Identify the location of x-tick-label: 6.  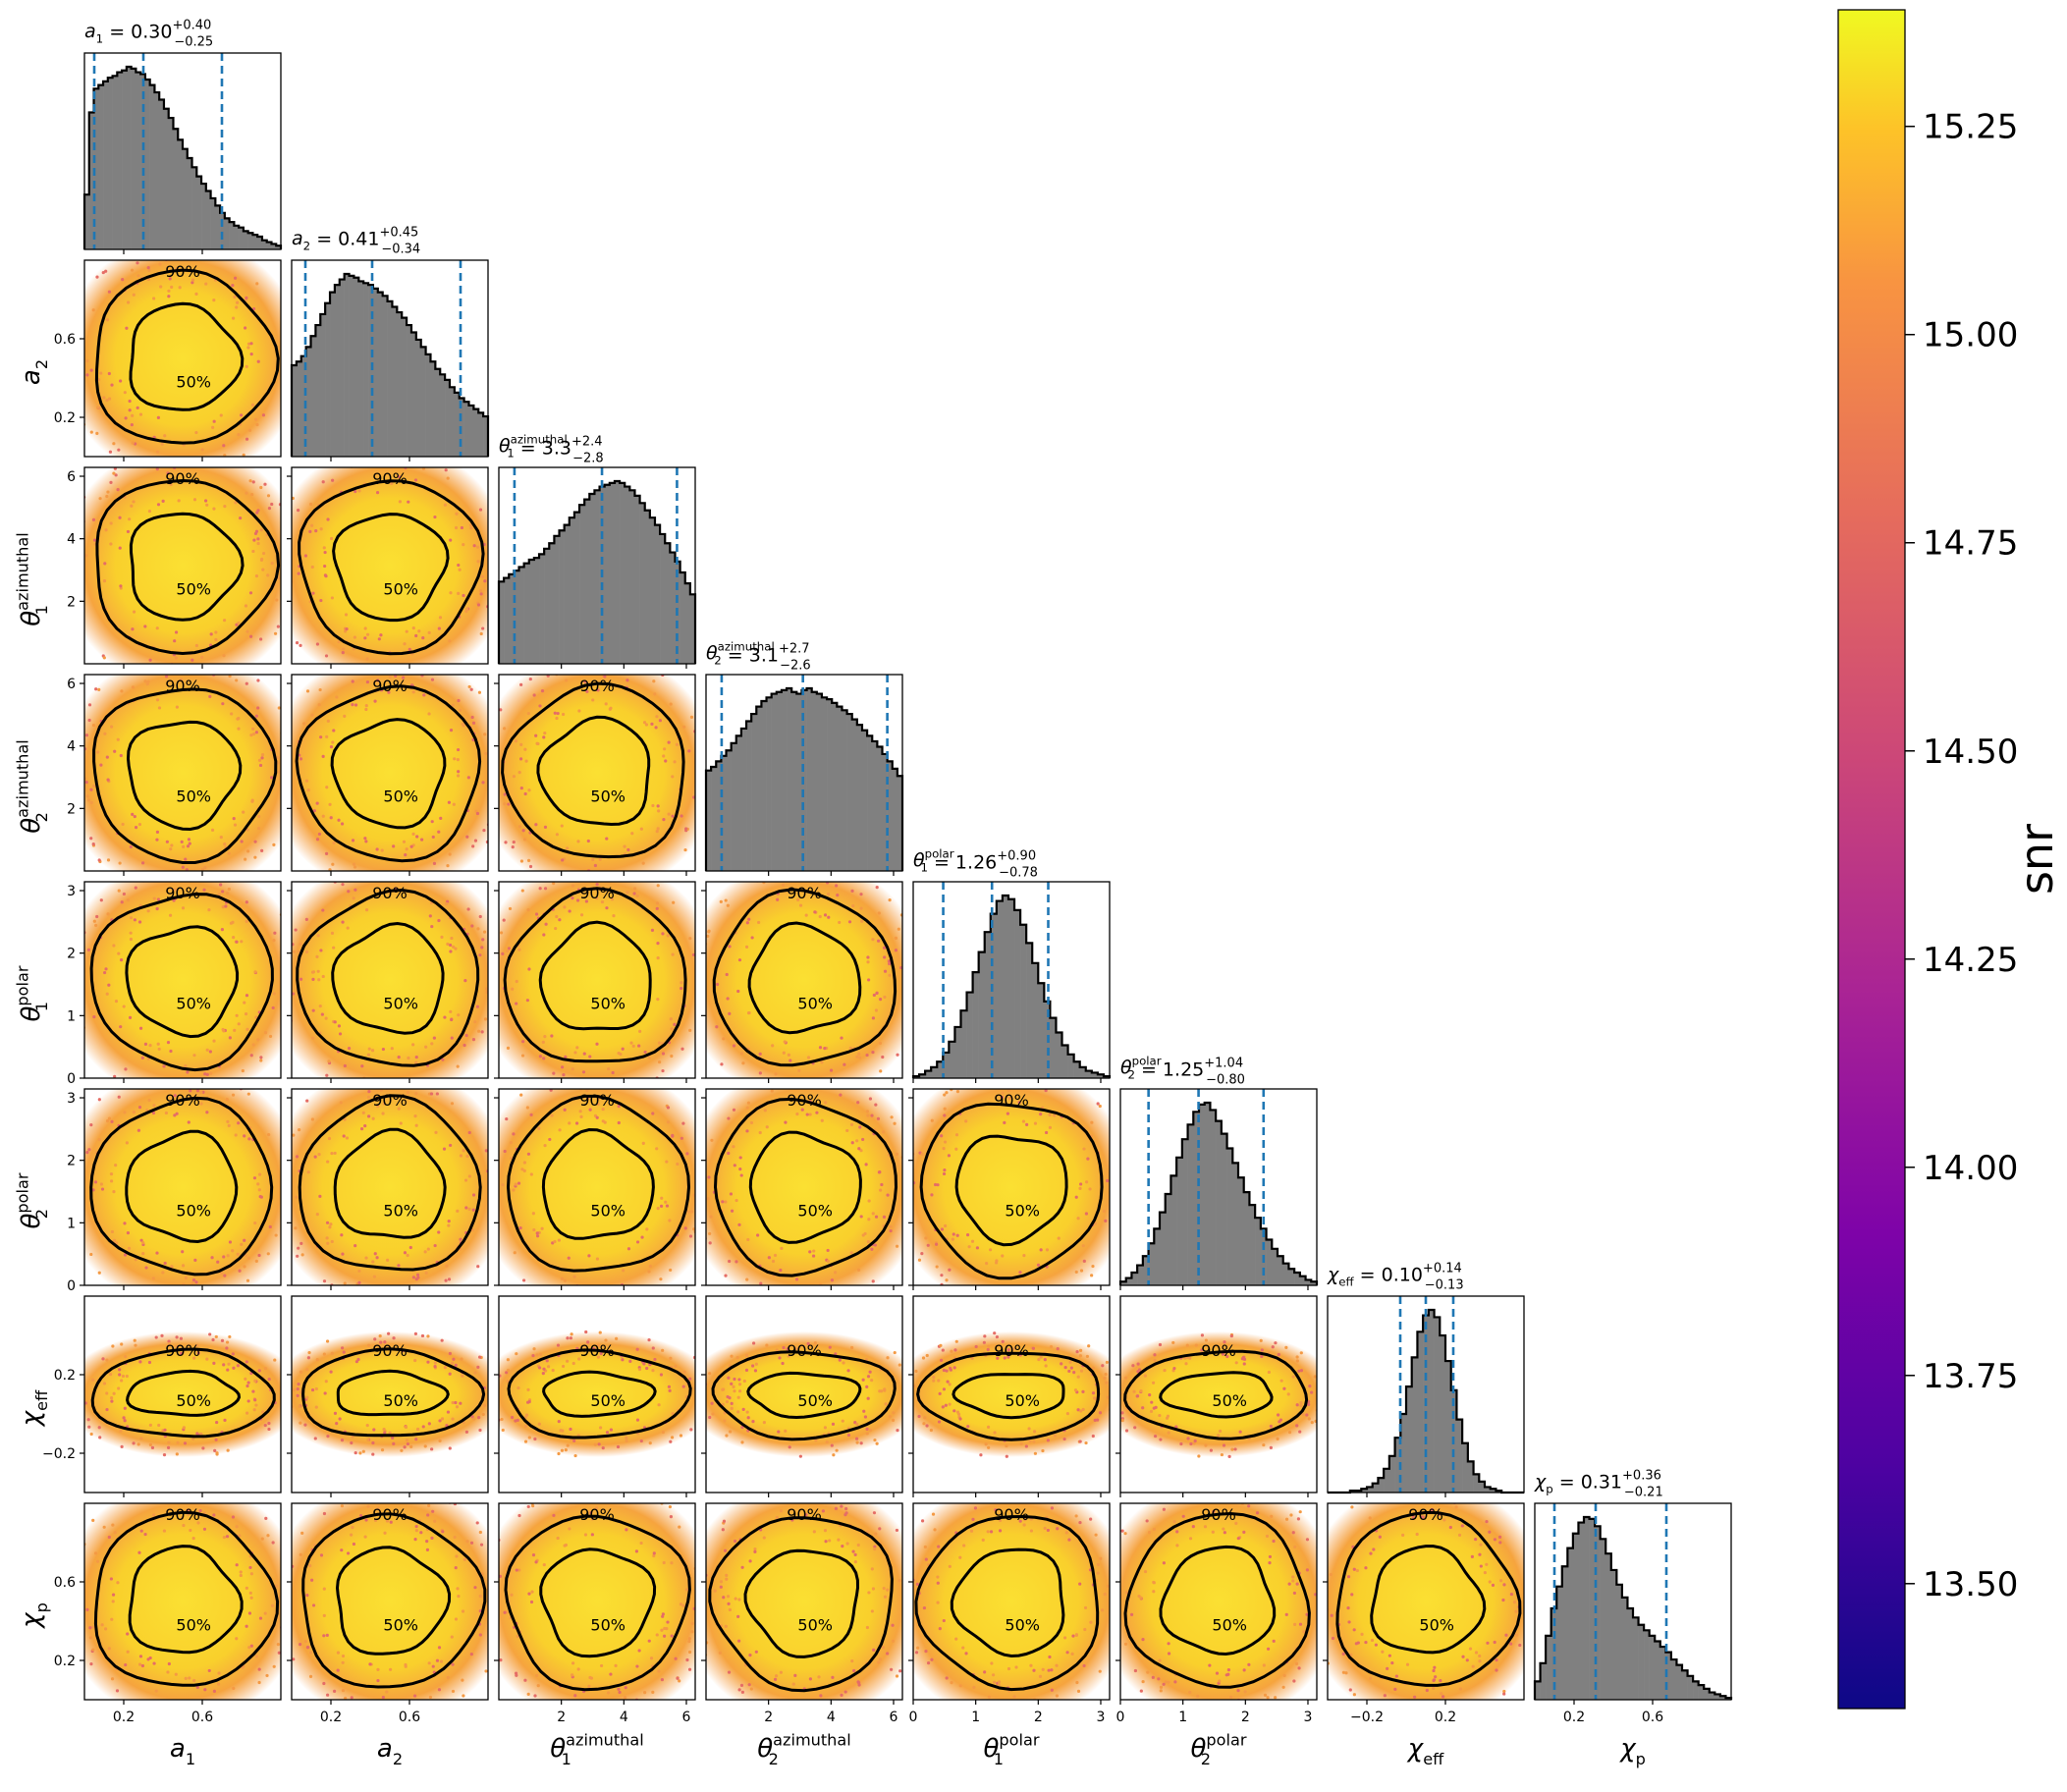
(687, 1717).